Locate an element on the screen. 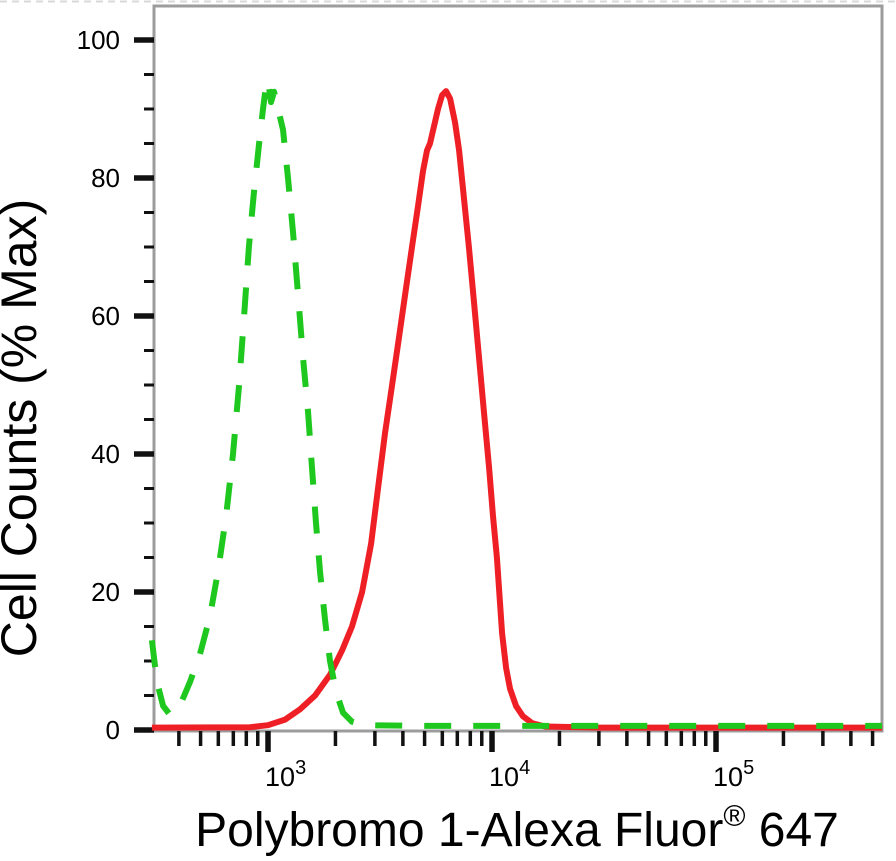  x-tick-label: 10³ is located at coordinates (285, 774).